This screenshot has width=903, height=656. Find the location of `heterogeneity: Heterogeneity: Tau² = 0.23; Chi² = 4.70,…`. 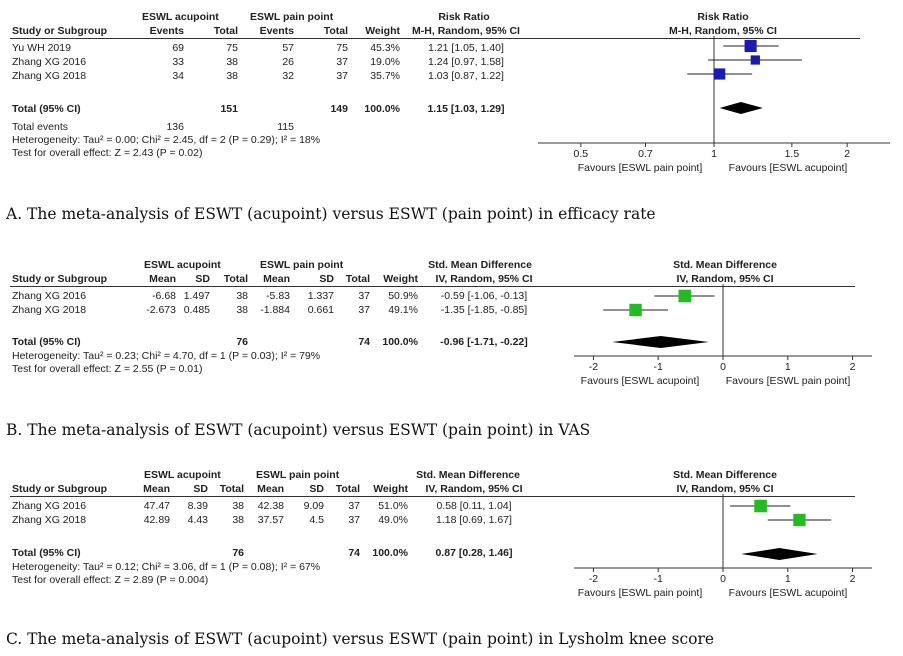

heterogeneity: Heterogeneity: Tau² = 0.23; Chi² = 4.70,… is located at coordinates (166, 356).